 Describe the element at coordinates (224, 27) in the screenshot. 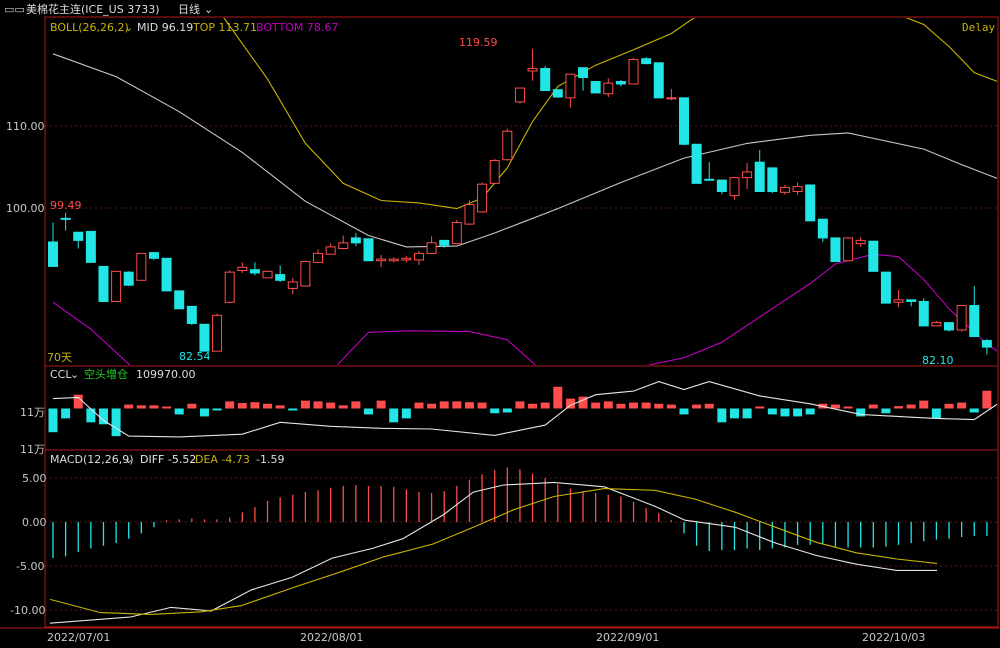

I see `boll-top-value: TOP 113.71` at that location.